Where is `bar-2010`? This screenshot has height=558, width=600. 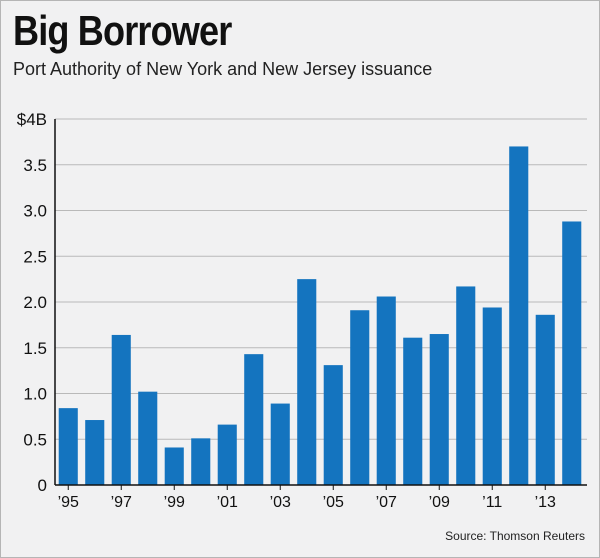
bar-2010 is located at coordinates (466, 385).